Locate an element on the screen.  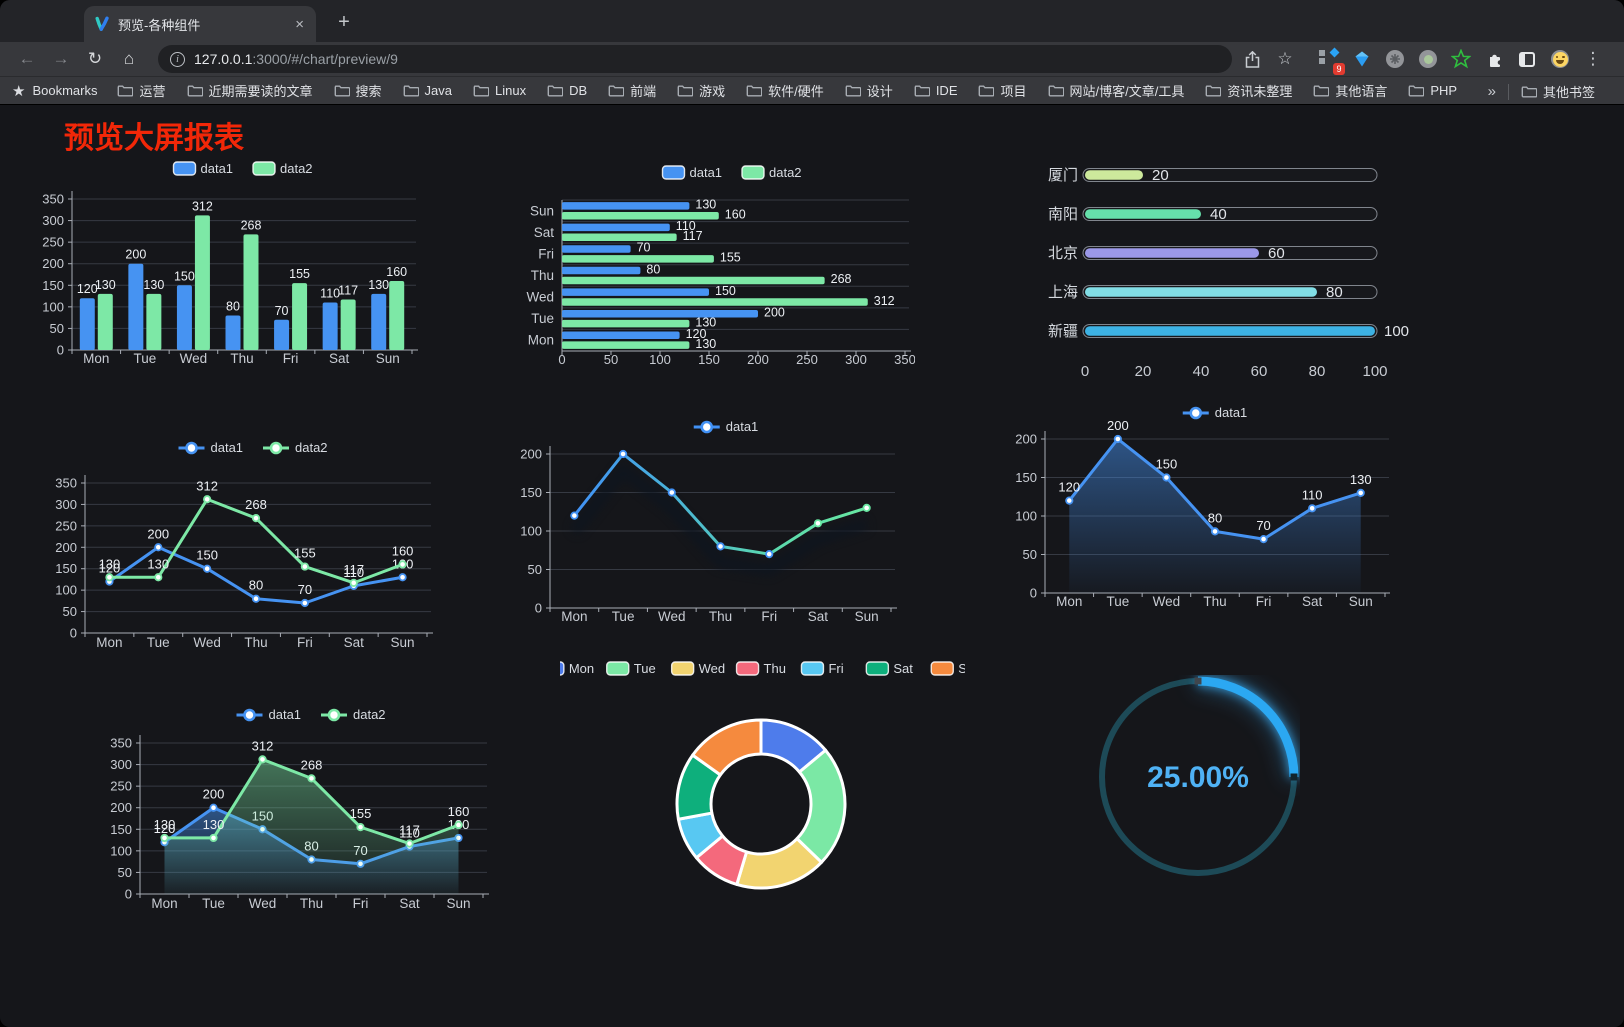
wheel-extension-icon is located at coordinates (1395, 59).